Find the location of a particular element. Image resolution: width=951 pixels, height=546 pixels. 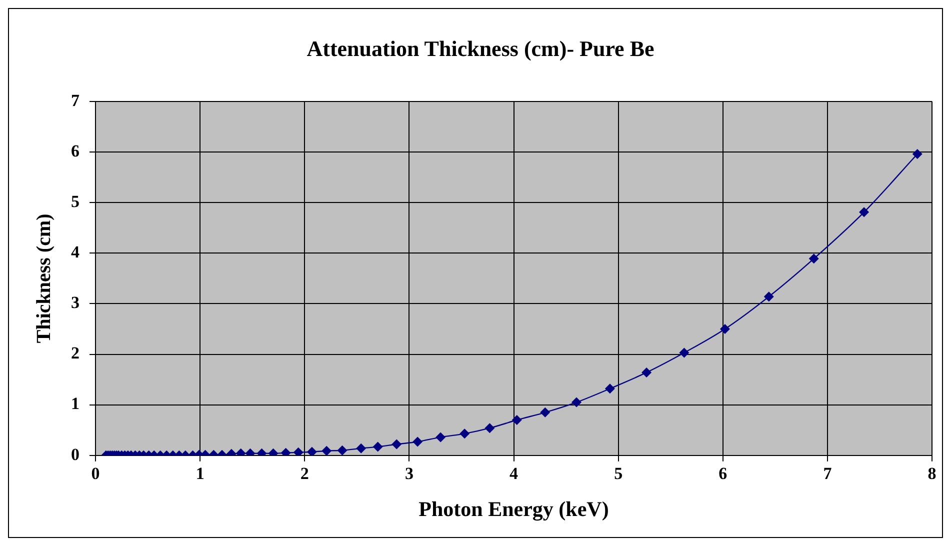

x-tick-label: 4 is located at coordinates (514, 473).